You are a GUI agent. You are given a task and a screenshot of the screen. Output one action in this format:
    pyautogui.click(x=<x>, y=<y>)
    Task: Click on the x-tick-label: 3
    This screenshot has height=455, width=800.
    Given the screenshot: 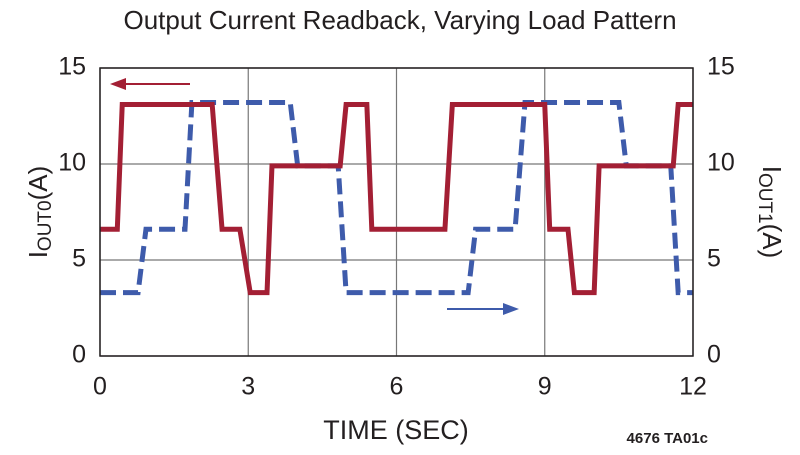 What is the action you would take?
    pyautogui.click(x=248, y=387)
    